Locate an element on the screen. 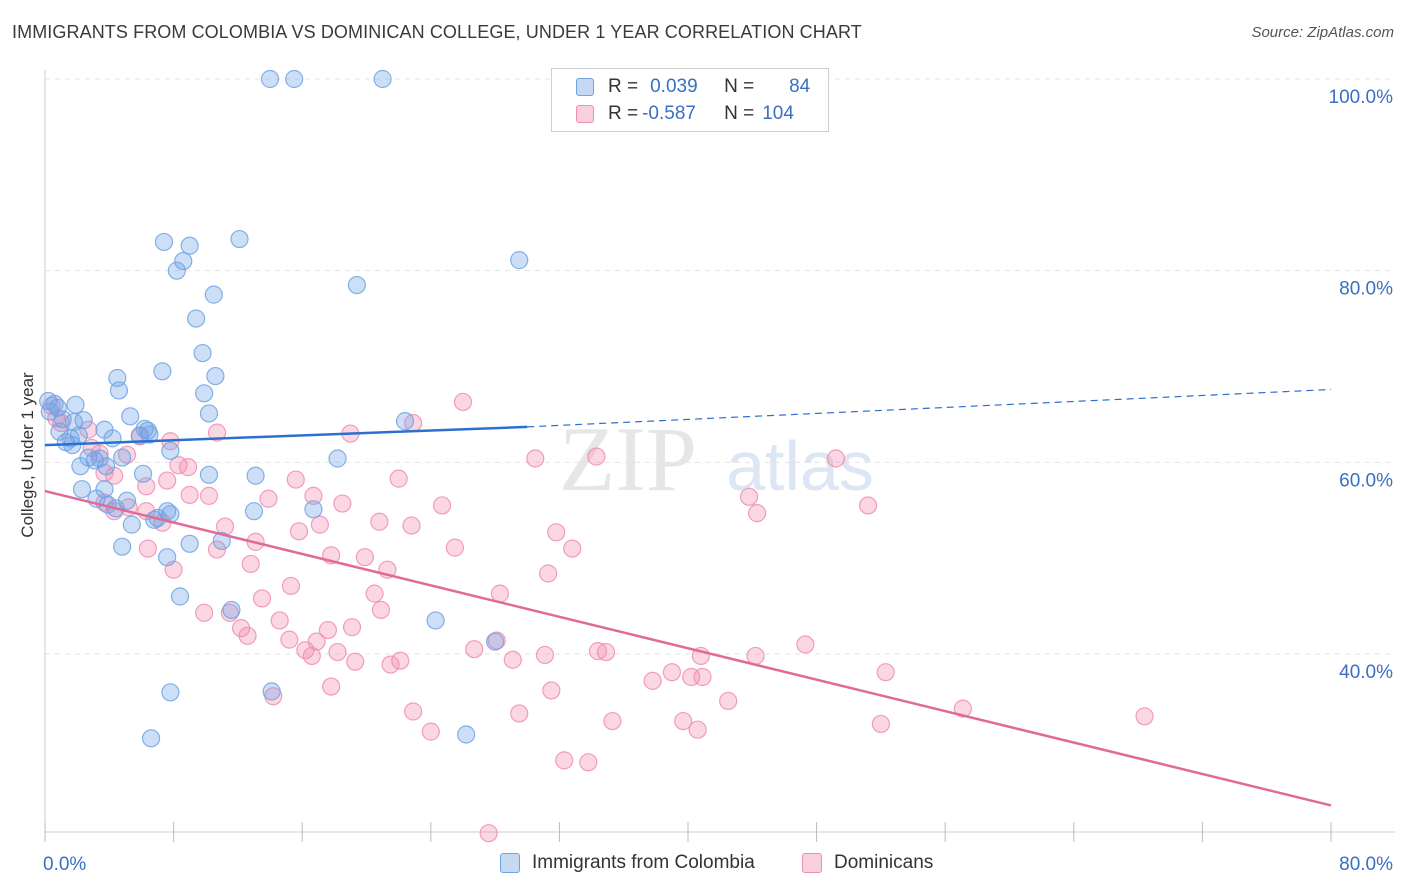  legend-r-label: R = is located at coordinates (623, 86).